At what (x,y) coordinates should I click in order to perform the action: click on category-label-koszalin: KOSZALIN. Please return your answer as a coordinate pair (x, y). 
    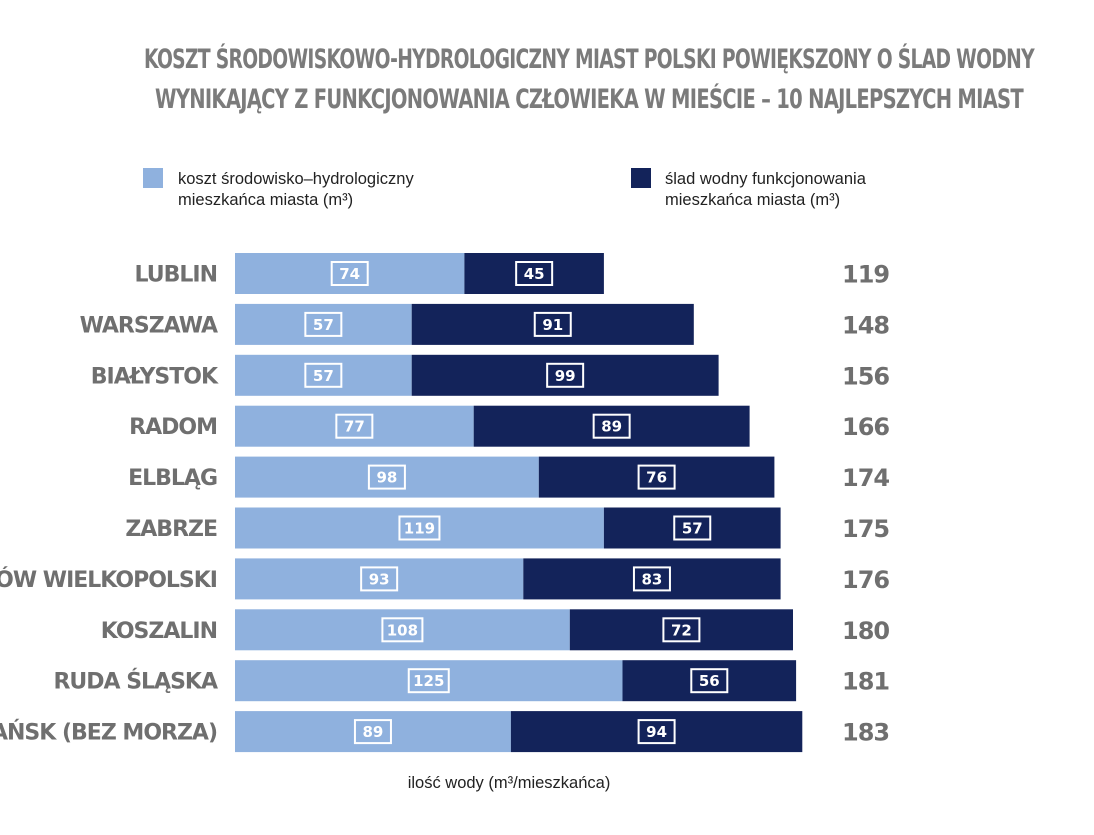
    Looking at the image, I should click on (159, 631).